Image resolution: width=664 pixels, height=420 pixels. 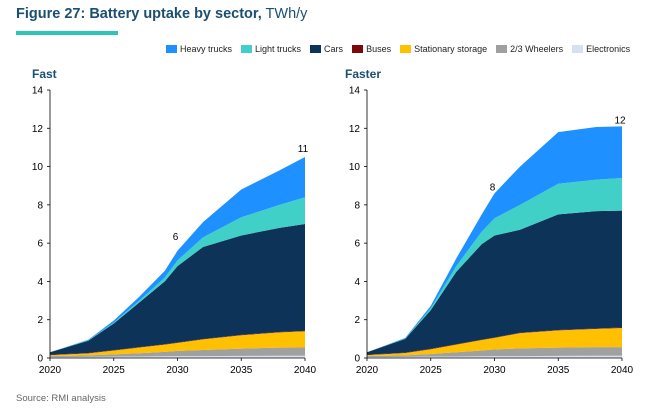 What do you see at coordinates (303, 149) in the screenshot?
I see `total-label: 11` at bounding box center [303, 149].